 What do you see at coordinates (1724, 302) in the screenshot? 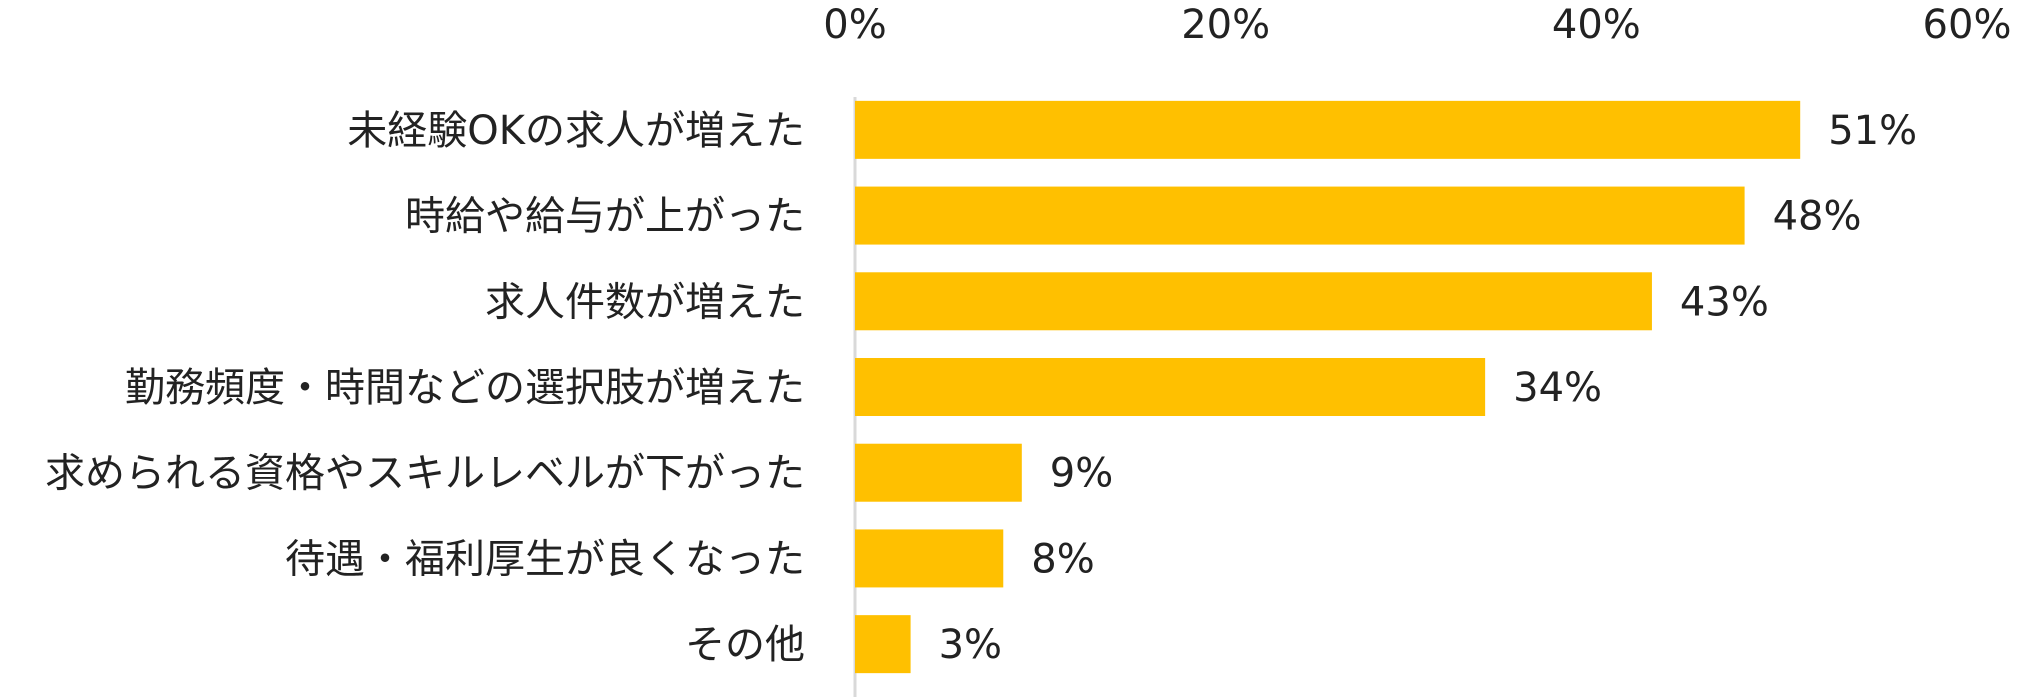
I see `data-label: 43%` at bounding box center [1724, 302].